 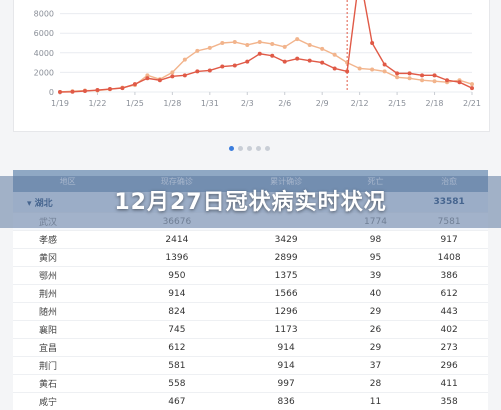 I want to click on table-cell: 40, so click(x=376, y=294).